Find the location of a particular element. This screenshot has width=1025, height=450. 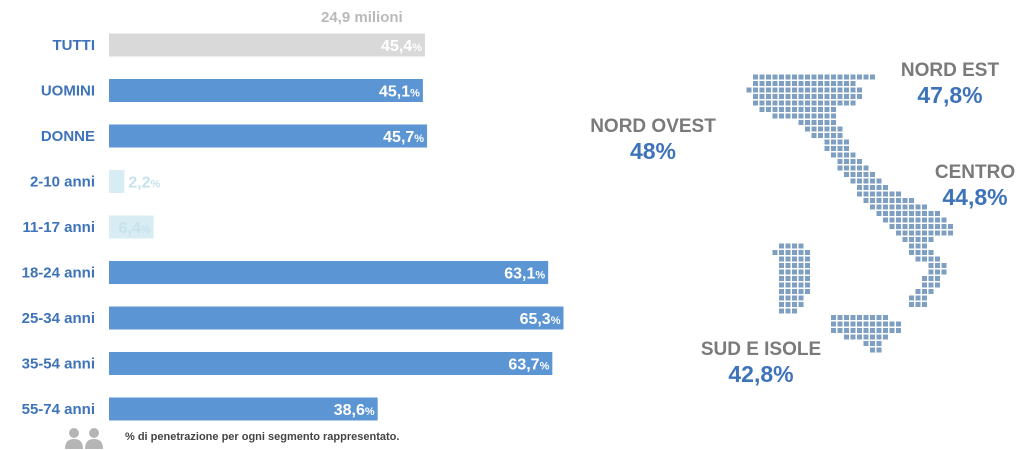

total-label: 24,9 milioni is located at coordinates (362, 17).